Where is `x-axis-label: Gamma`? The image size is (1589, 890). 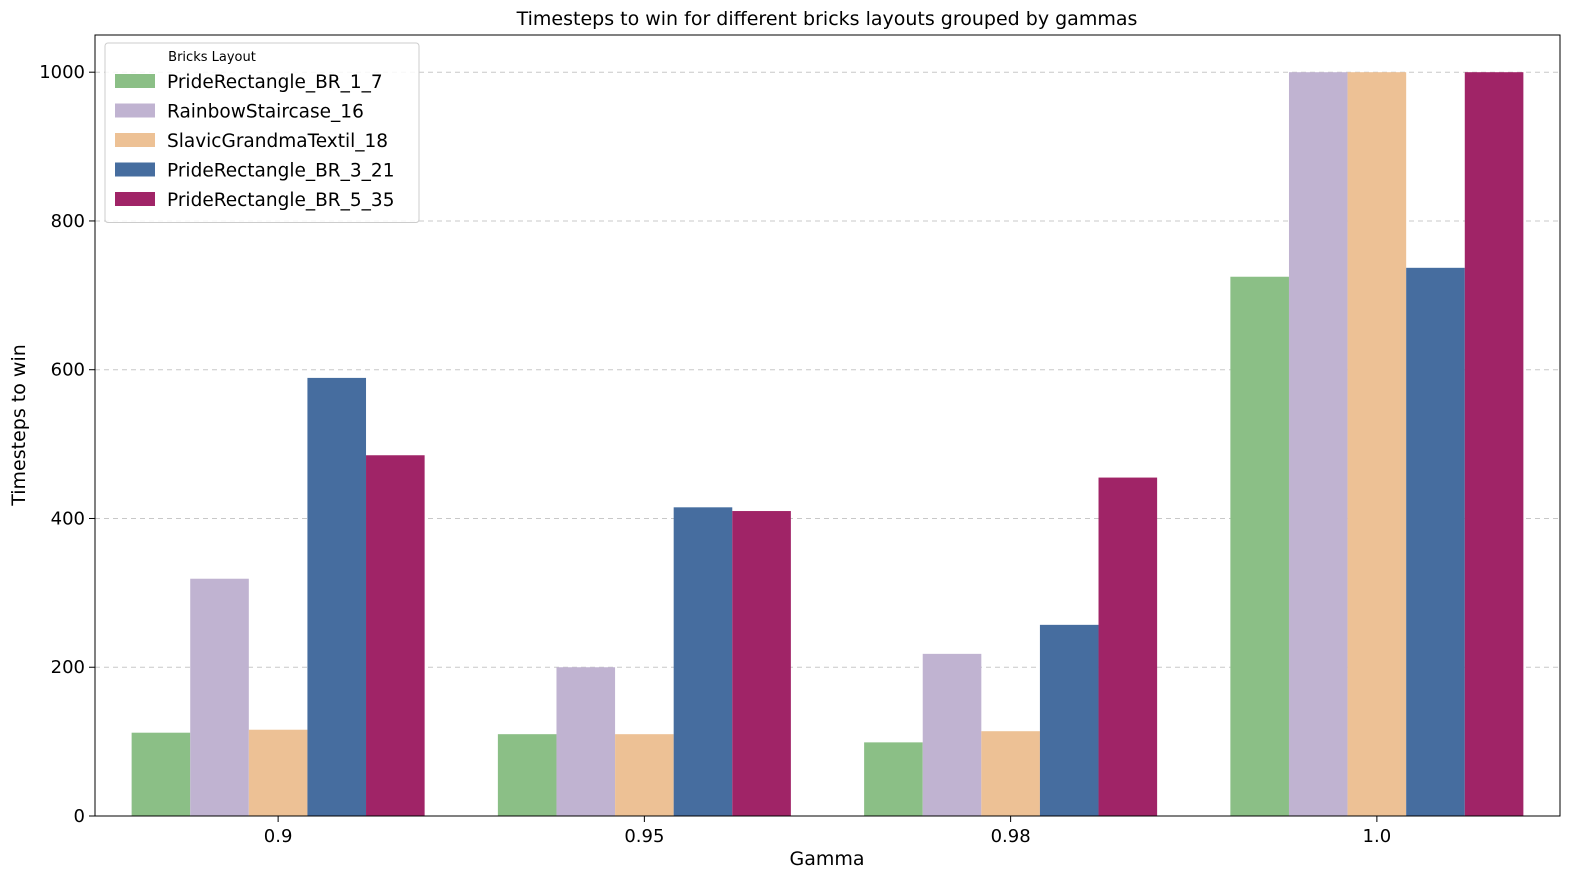 x-axis-label: Gamma is located at coordinates (826, 859).